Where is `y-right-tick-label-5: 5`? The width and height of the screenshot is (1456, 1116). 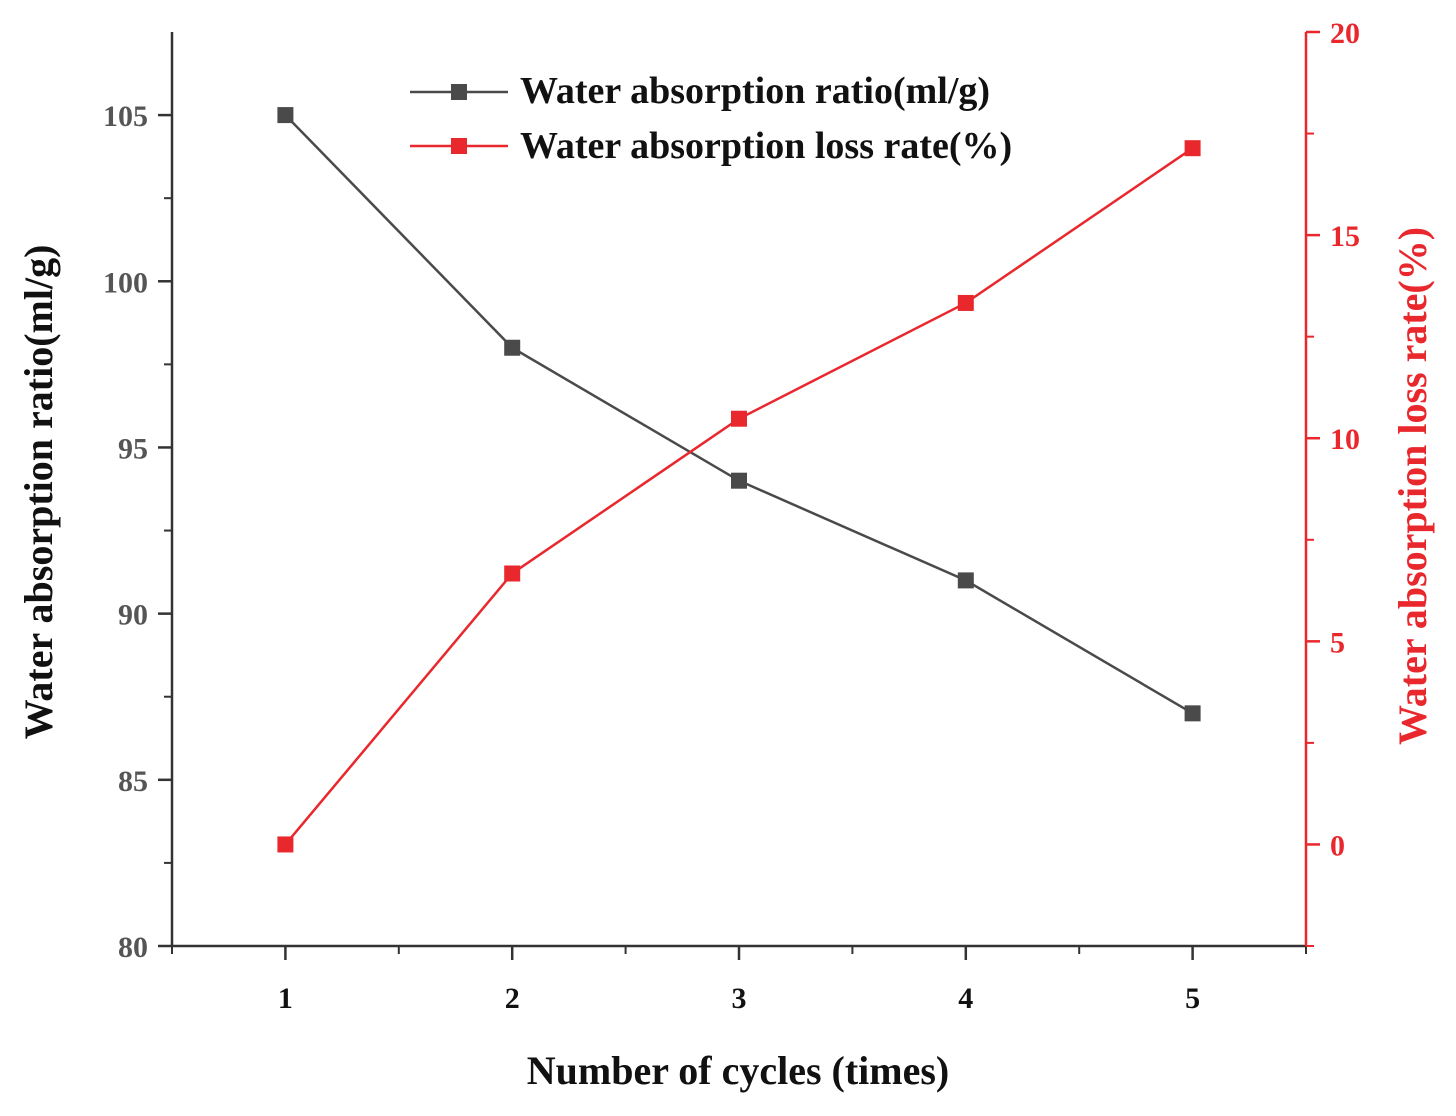
y-right-tick-label-5: 5 is located at coordinates (1337, 642).